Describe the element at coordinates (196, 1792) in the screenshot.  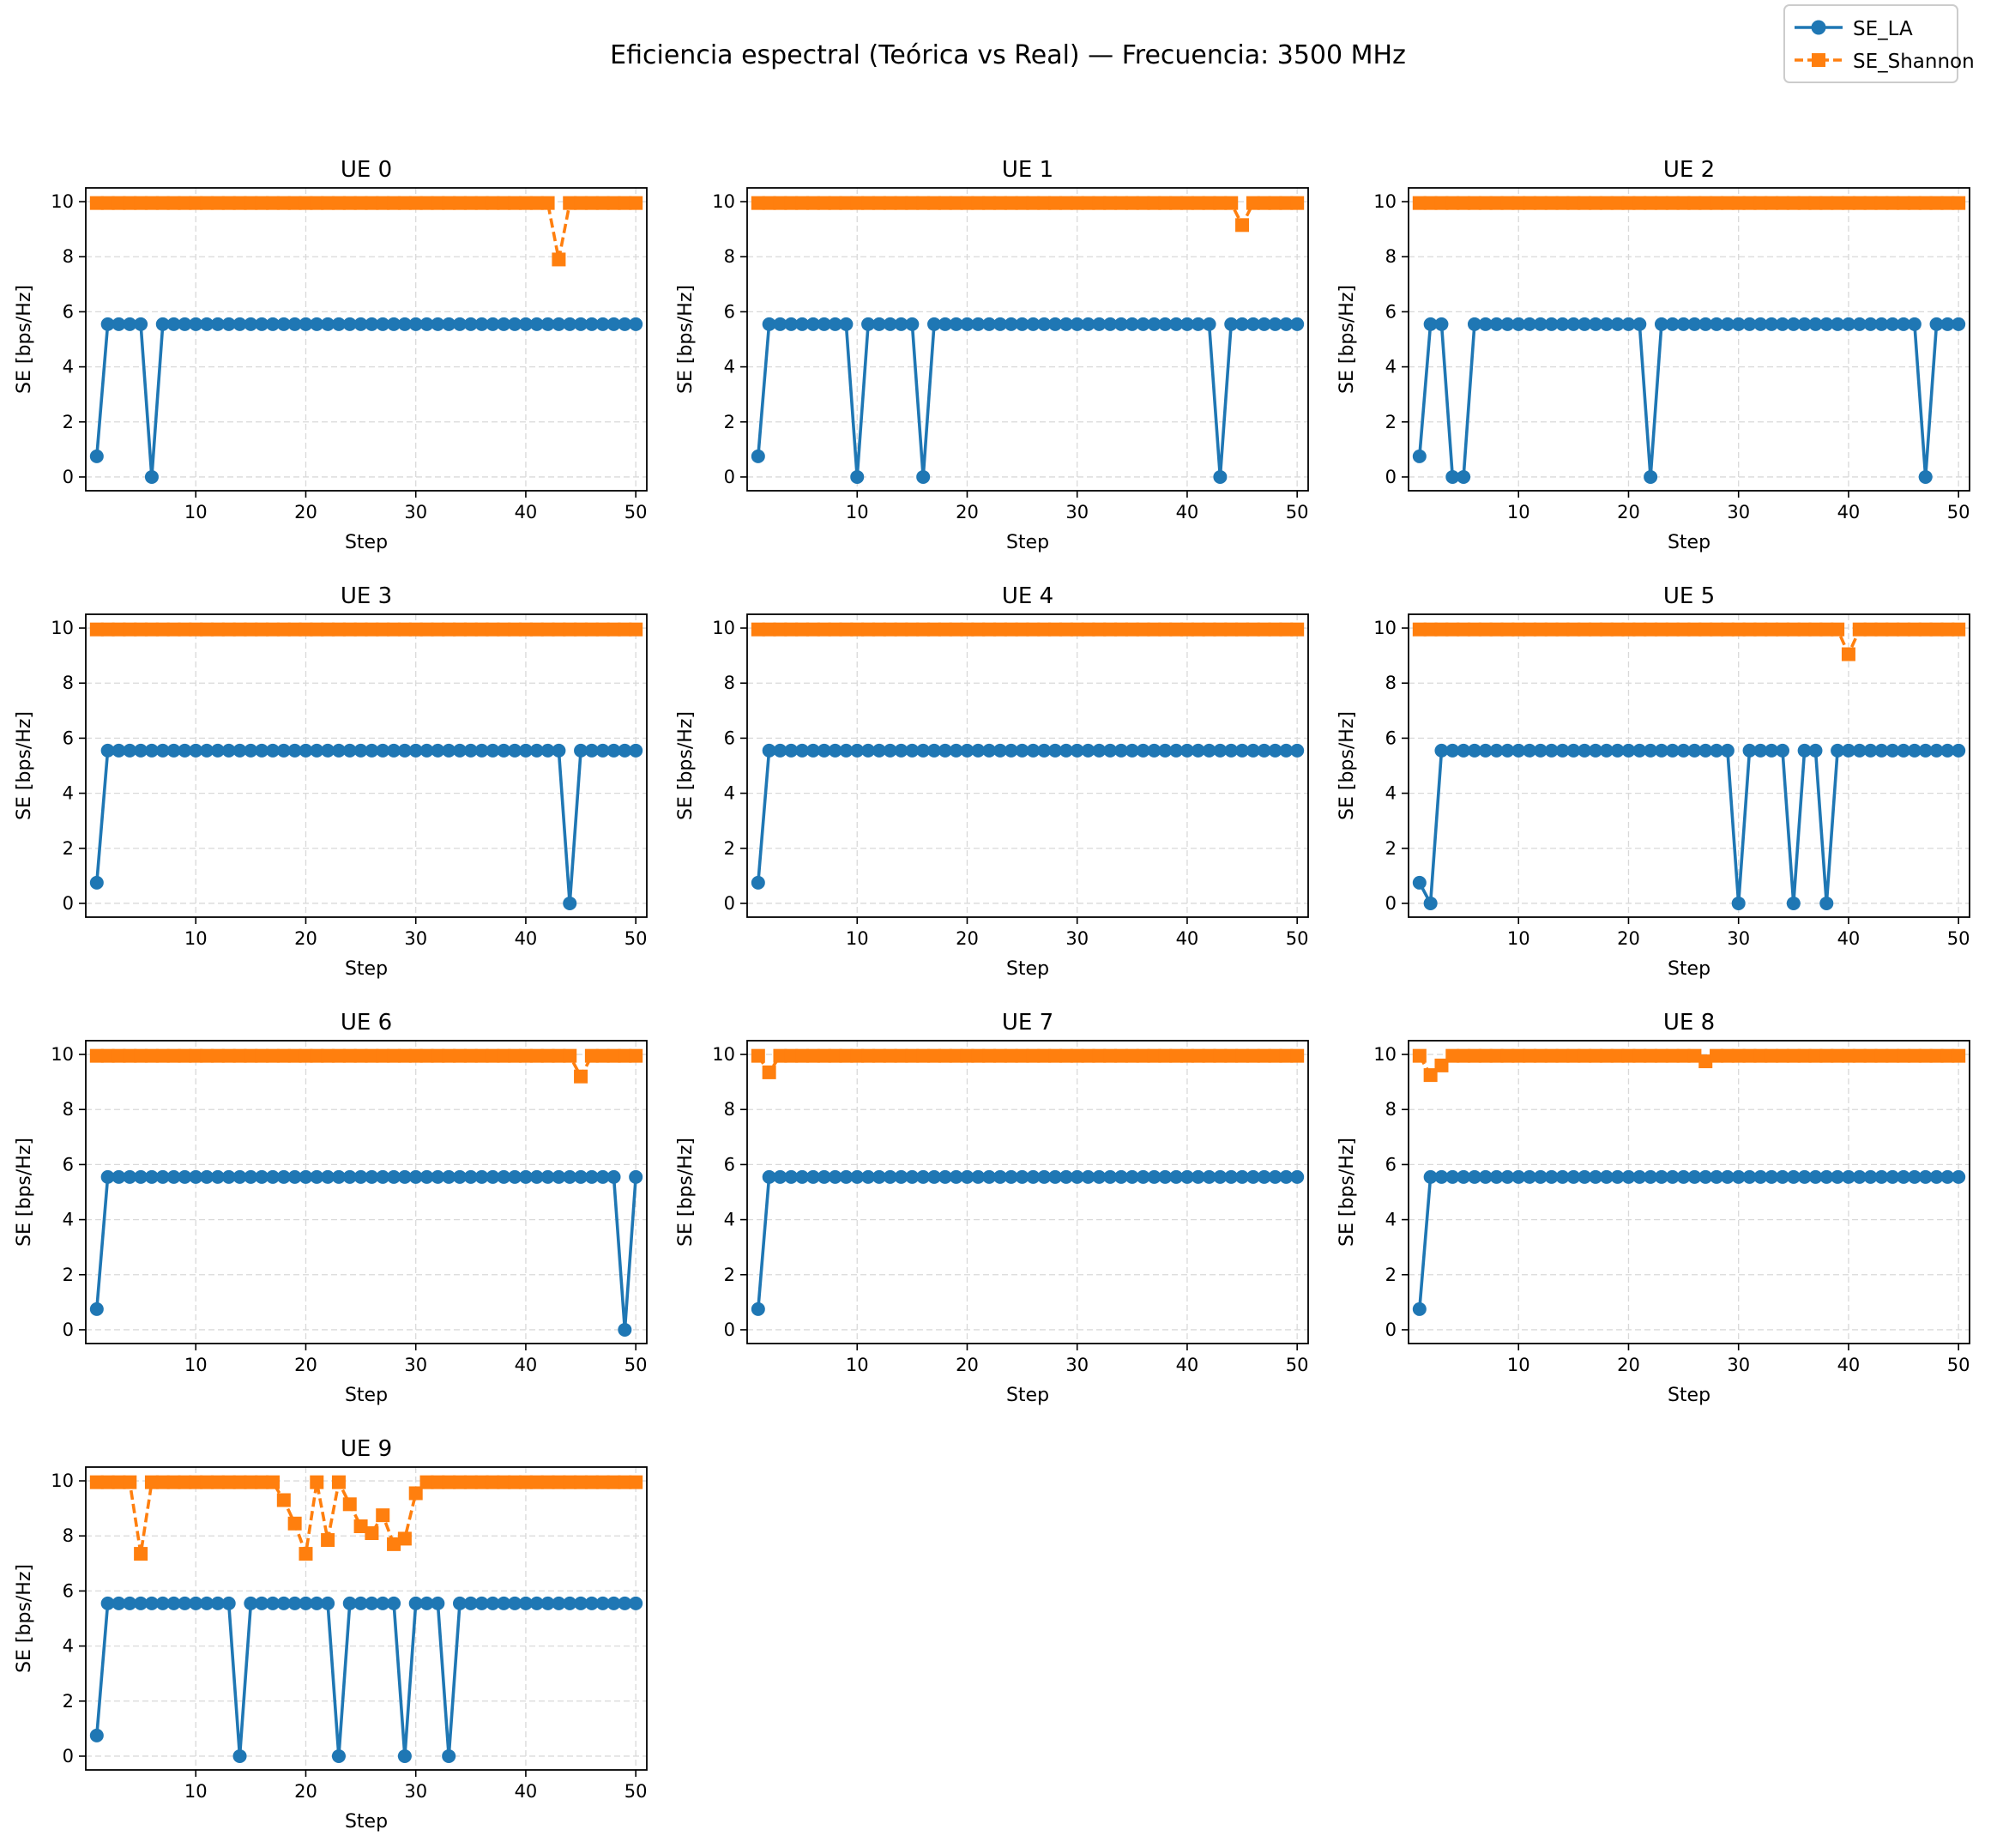
I see `x-tick-label: 10` at that location.